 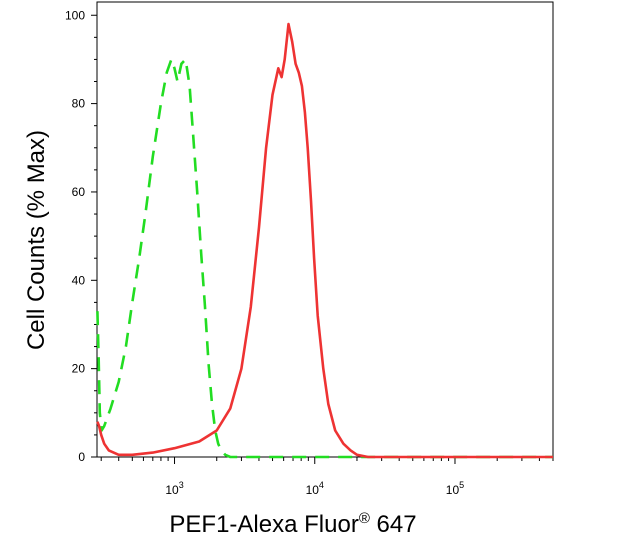 What do you see at coordinates (327, 477) in the screenshot?
I see `x-axis: 10³ 10⁴ 10⁵` at bounding box center [327, 477].